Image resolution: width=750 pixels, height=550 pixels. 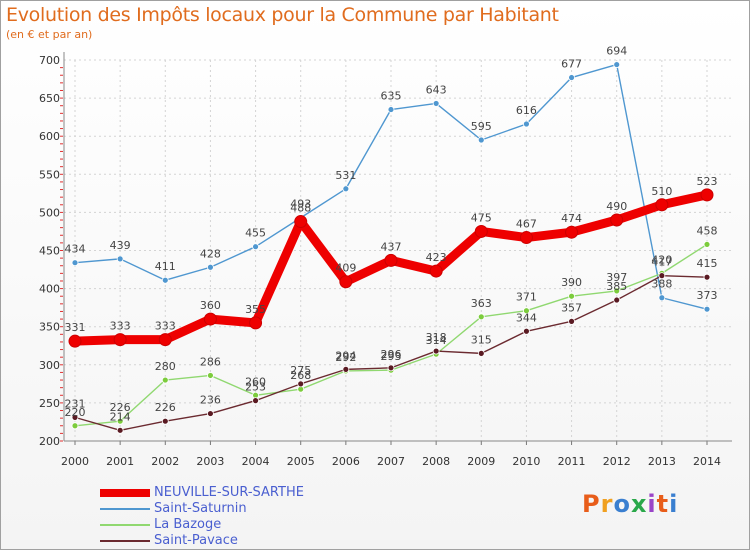 I want to click on data-label-saint-saturnin: 434, so click(x=75, y=249).